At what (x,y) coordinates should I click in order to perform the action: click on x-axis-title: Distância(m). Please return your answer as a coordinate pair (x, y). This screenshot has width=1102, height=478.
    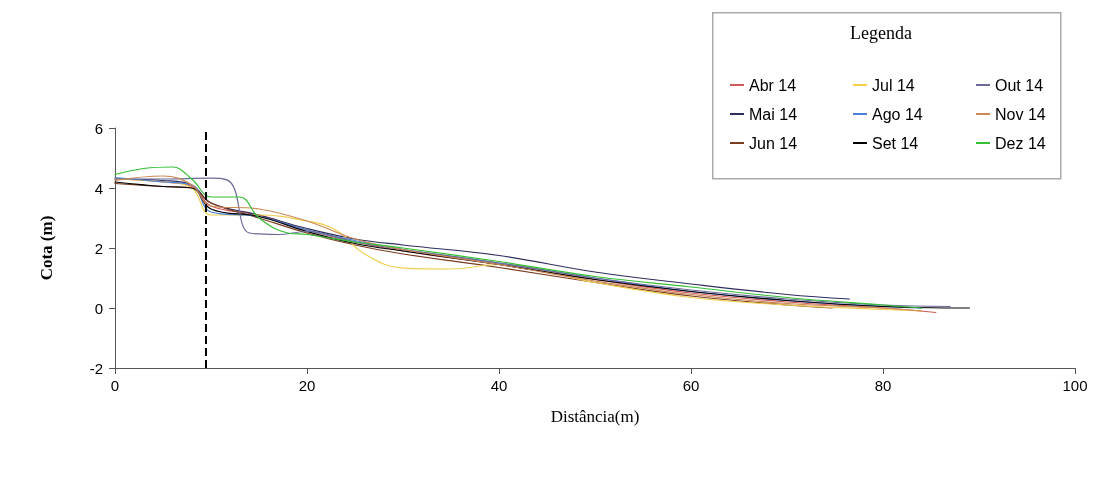
    Looking at the image, I should click on (595, 416).